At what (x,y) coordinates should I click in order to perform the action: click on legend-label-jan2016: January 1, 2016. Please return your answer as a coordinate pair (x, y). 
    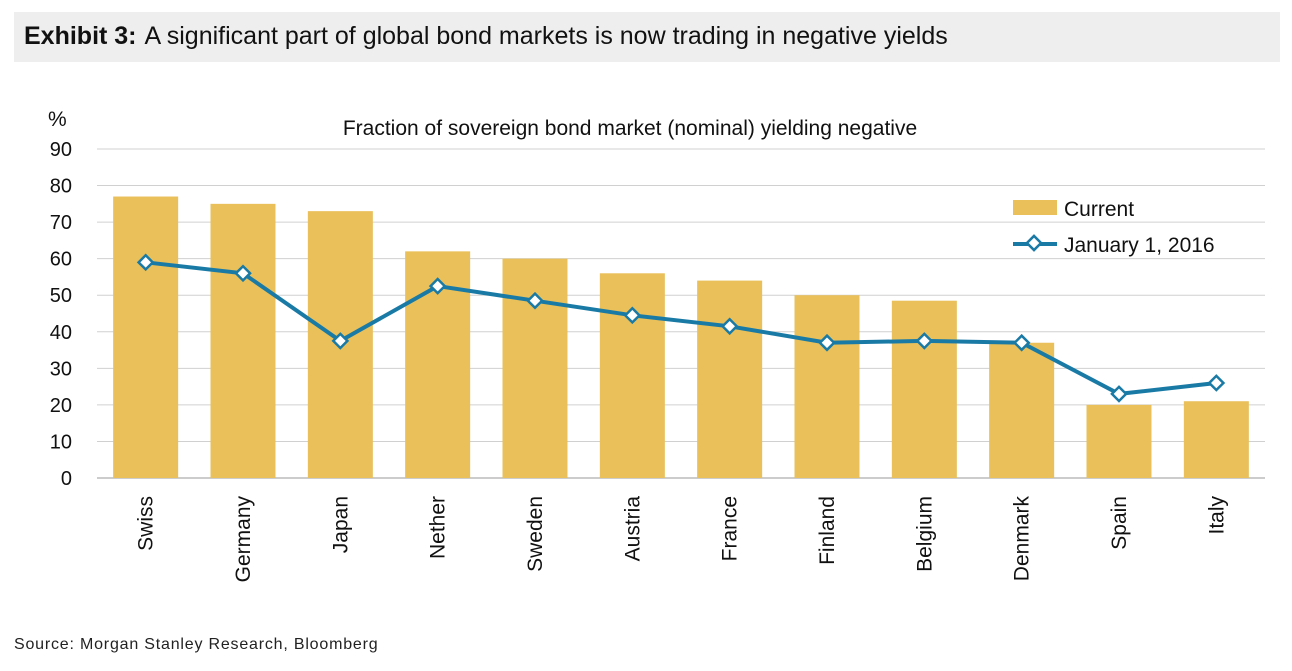
    Looking at the image, I should click on (1139, 245).